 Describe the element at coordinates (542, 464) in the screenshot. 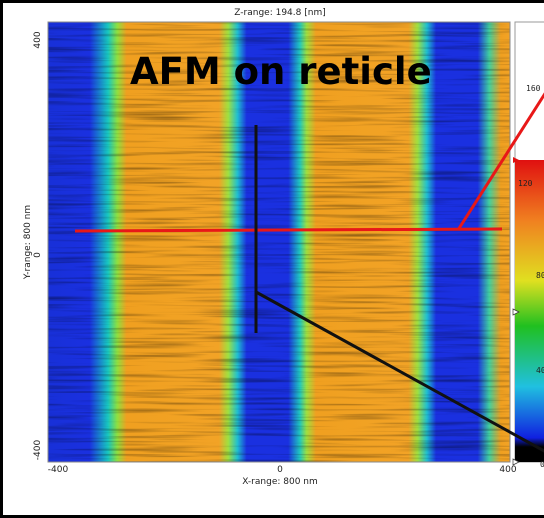

I see `colorbar-tick: 0` at that location.